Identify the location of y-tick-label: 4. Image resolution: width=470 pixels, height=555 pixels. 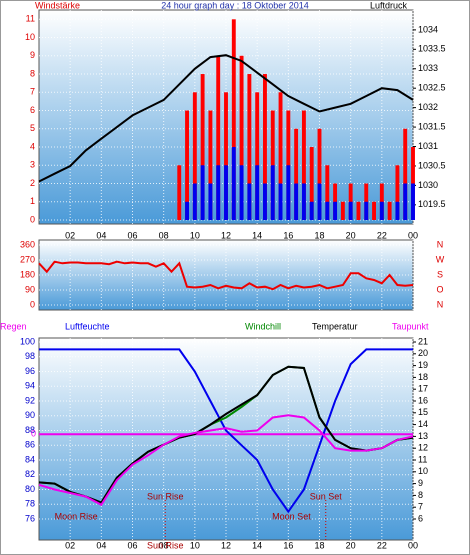
(32, 146).